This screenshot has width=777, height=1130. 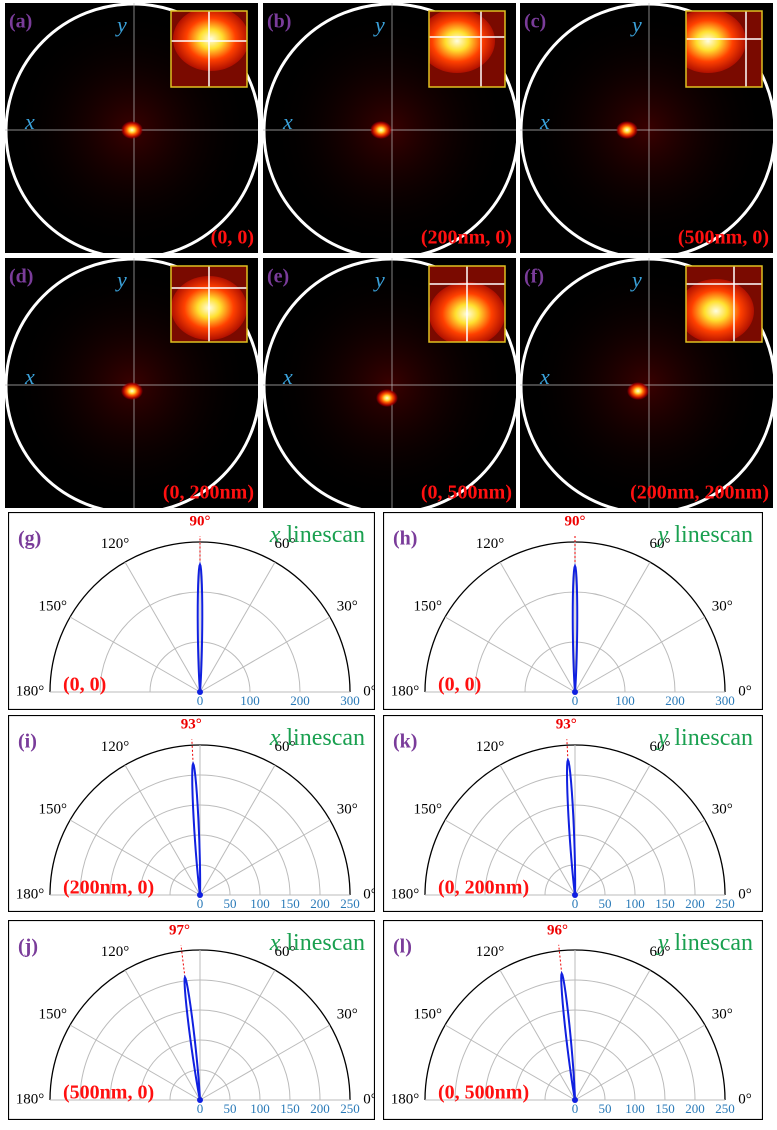 I want to click on panel-title: x linescan, so click(x=317, y=943).